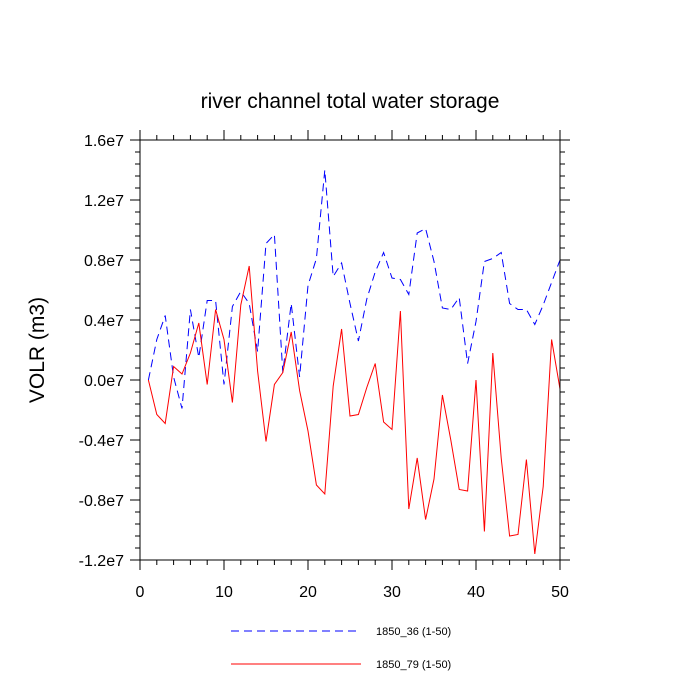 This screenshot has width=700, height=700. Describe the element at coordinates (37, 350) in the screenshot. I see `y-axis-label: VOLR (m3)` at that location.